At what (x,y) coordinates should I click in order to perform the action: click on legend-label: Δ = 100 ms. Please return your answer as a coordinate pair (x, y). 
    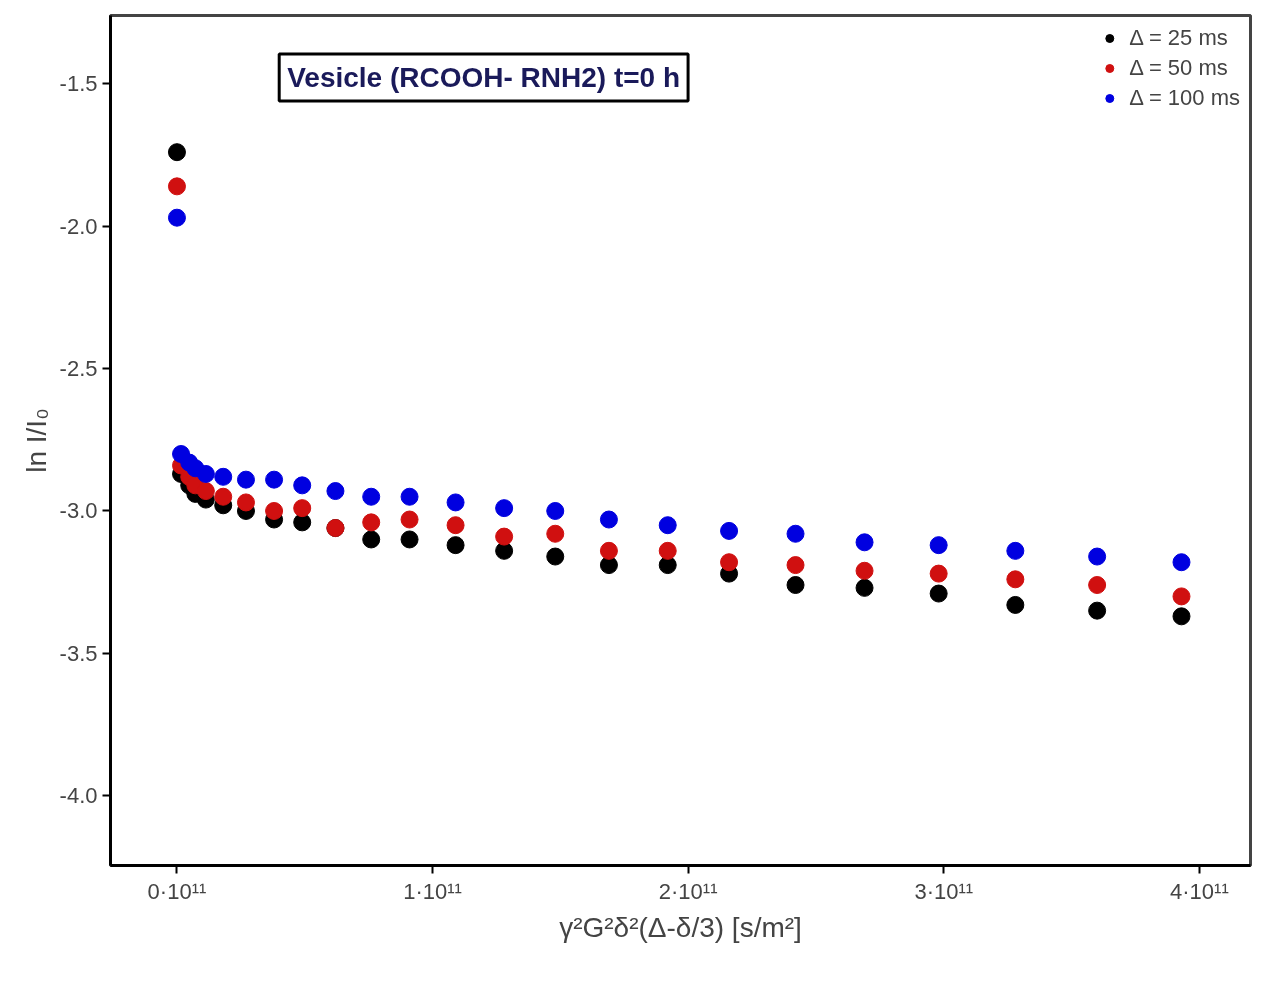
    Looking at the image, I should click on (1184, 98).